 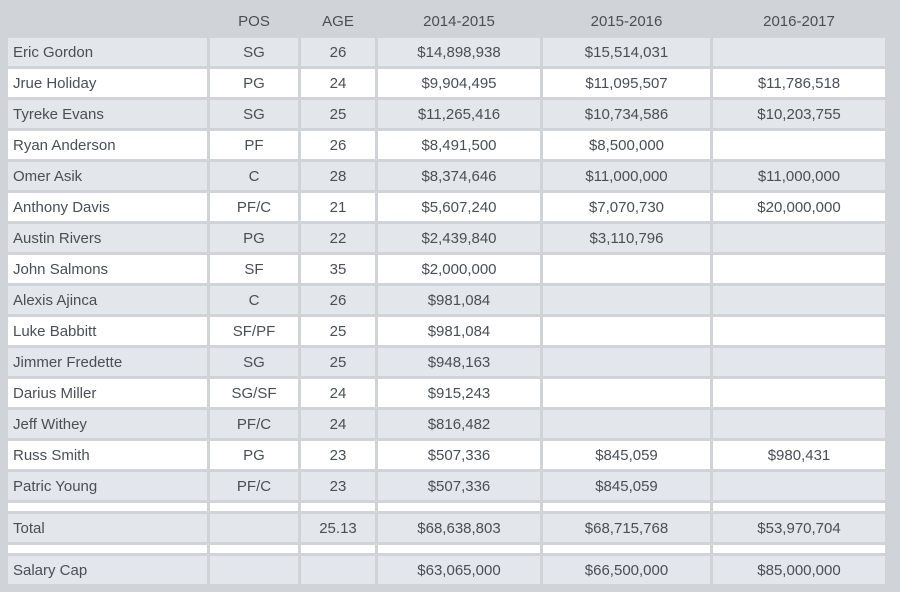 What do you see at coordinates (799, 207) in the screenshot?
I see `salary-2016-2017-cell: $20,000,000` at bounding box center [799, 207].